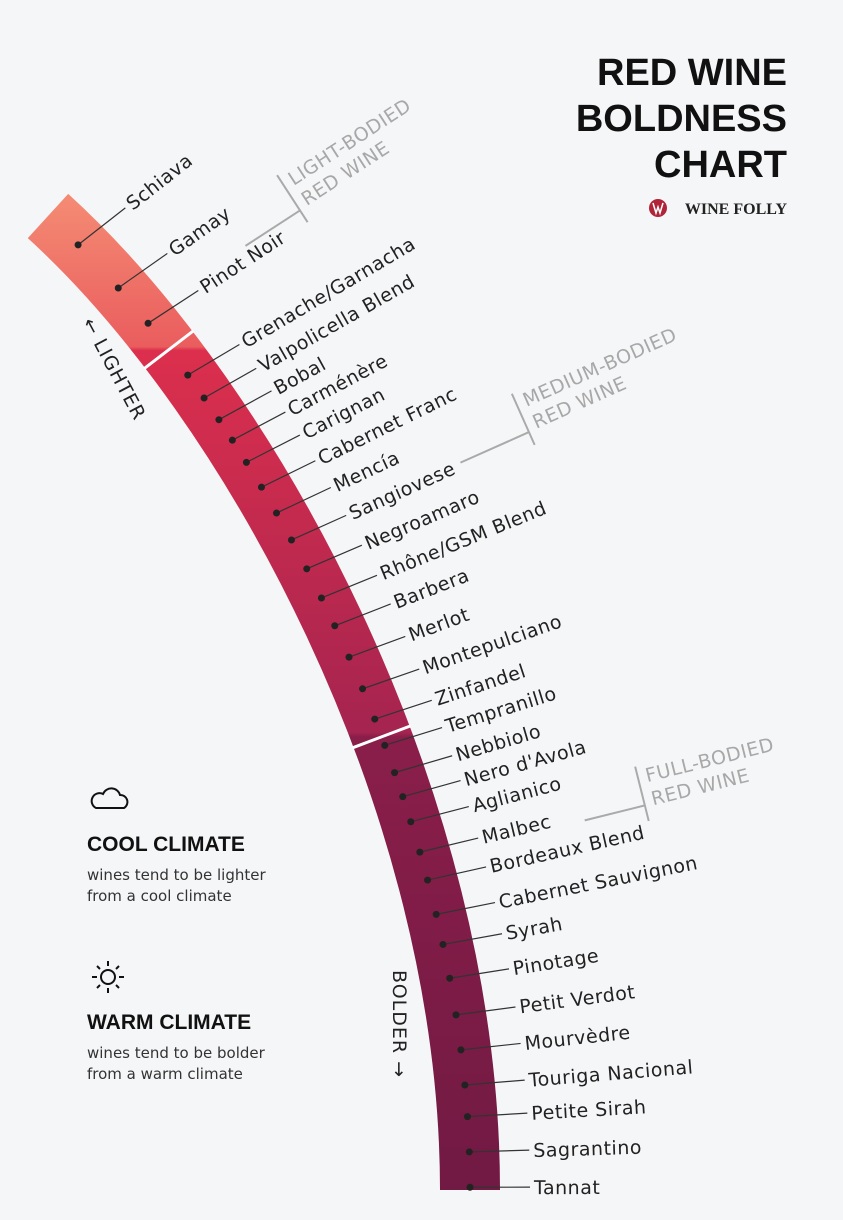 This screenshot has width=843, height=1220. I want to click on sun-icon, so click(108, 977).